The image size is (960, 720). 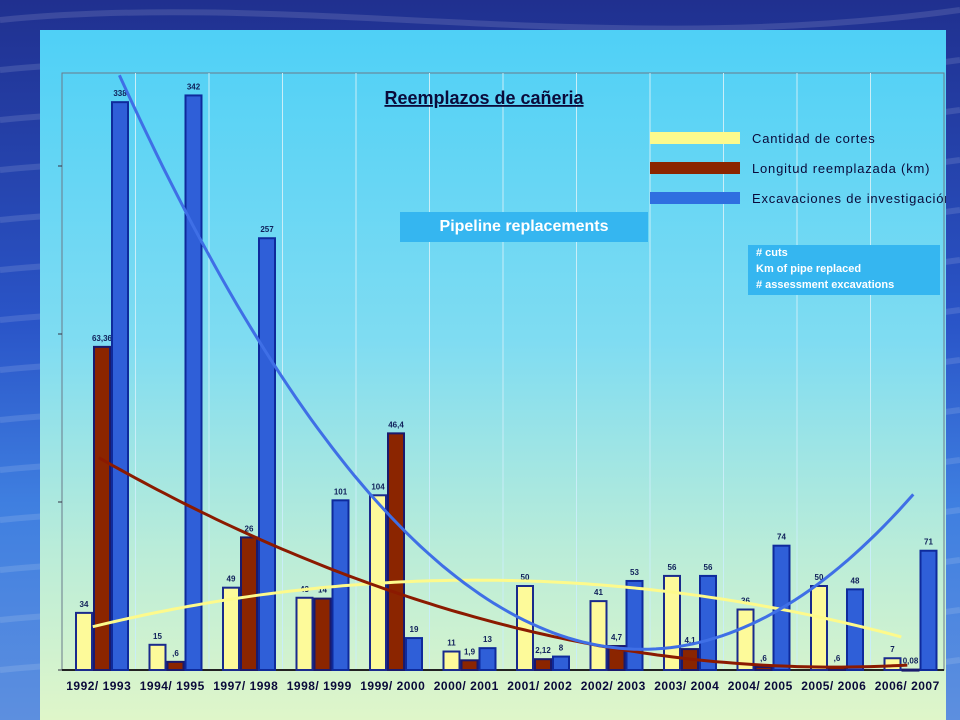 What do you see at coordinates (539, 686) in the screenshot?
I see `x-tick-label: 2001/ 2002` at bounding box center [539, 686].